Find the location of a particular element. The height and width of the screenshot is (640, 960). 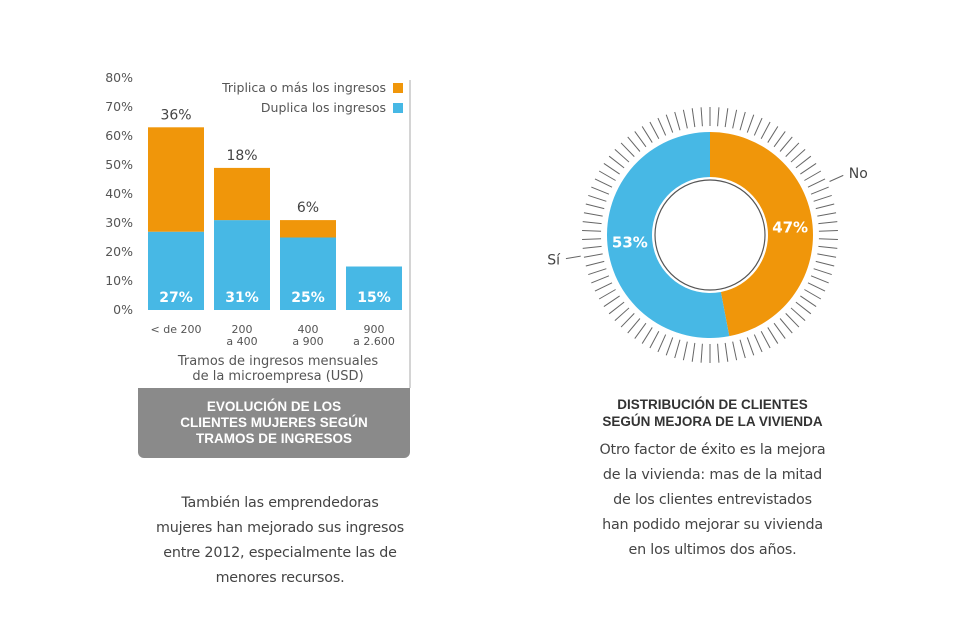

donut-slices is located at coordinates (710, 235).